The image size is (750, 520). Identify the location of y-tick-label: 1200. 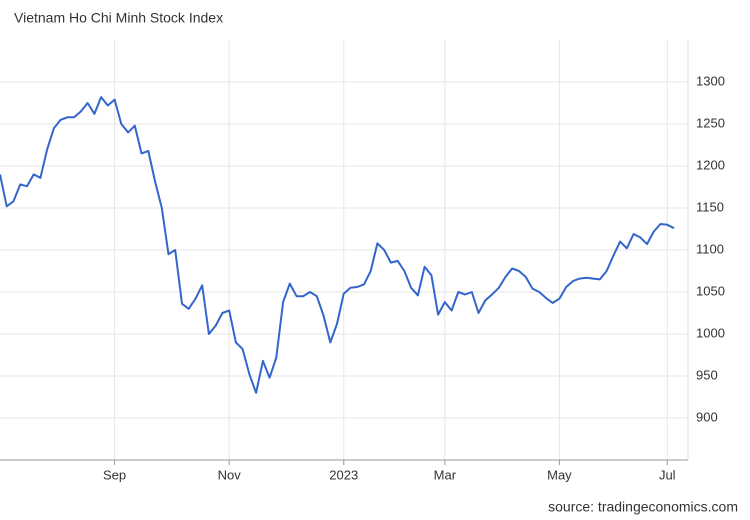
(710, 164).